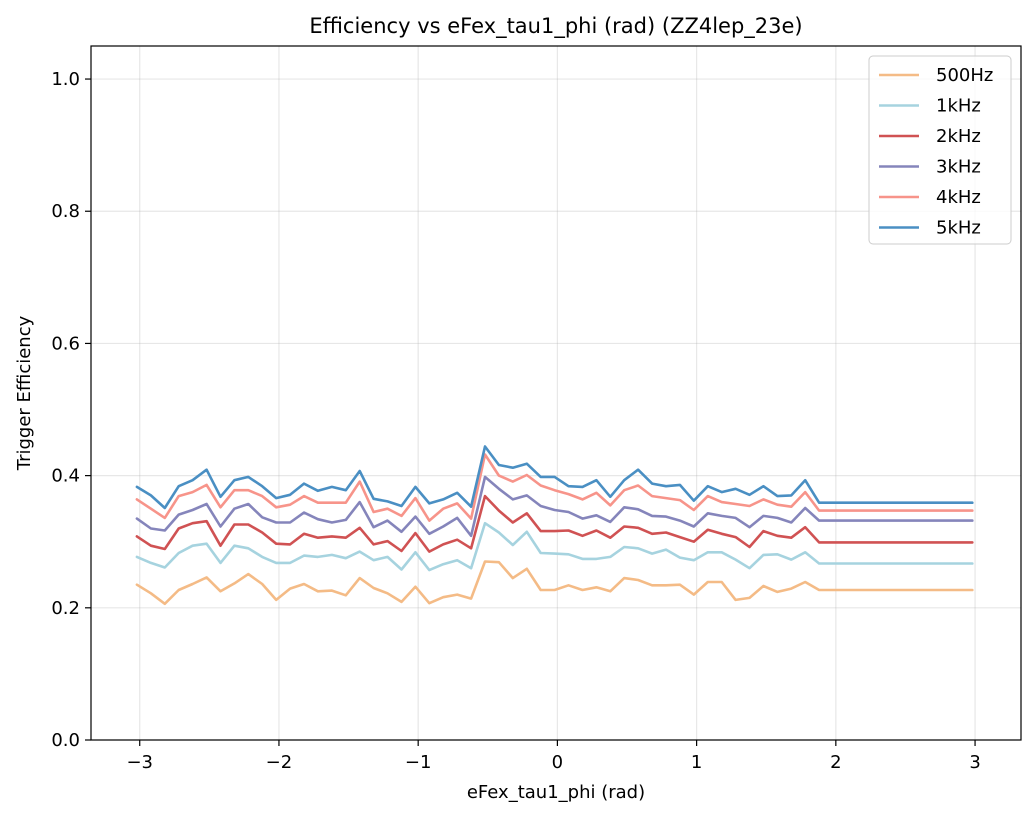  Describe the element at coordinates (958, 197) in the screenshot. I see `legend-label-4khz: 4kHz` at that location.